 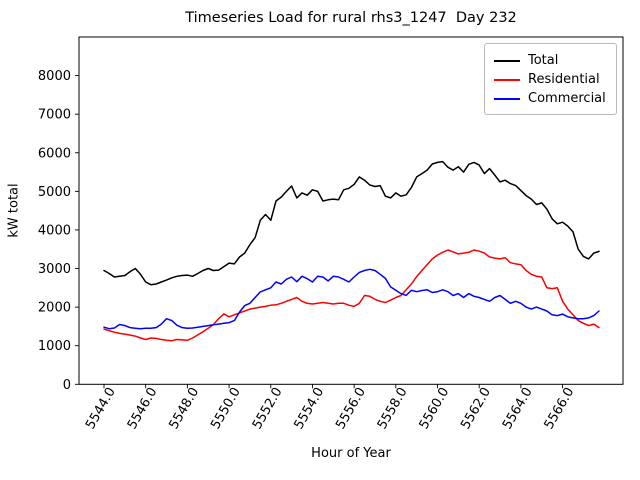 What do you see at coordinates (54, 192) in the screenshot?
I see `y-tick-label: 5000` at bounding box center [54, 192].